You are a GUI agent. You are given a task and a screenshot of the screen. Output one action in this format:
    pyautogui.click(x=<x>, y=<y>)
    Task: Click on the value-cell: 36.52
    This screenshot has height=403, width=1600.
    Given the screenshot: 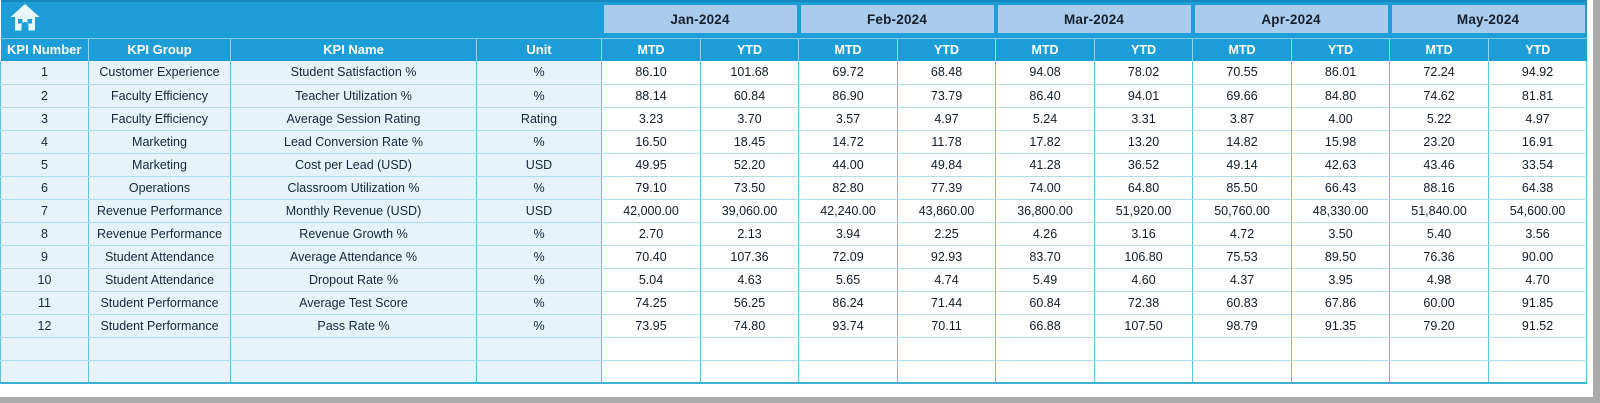 What is the action you would take?
    pyautogui.click(x=1144, y=165)
    